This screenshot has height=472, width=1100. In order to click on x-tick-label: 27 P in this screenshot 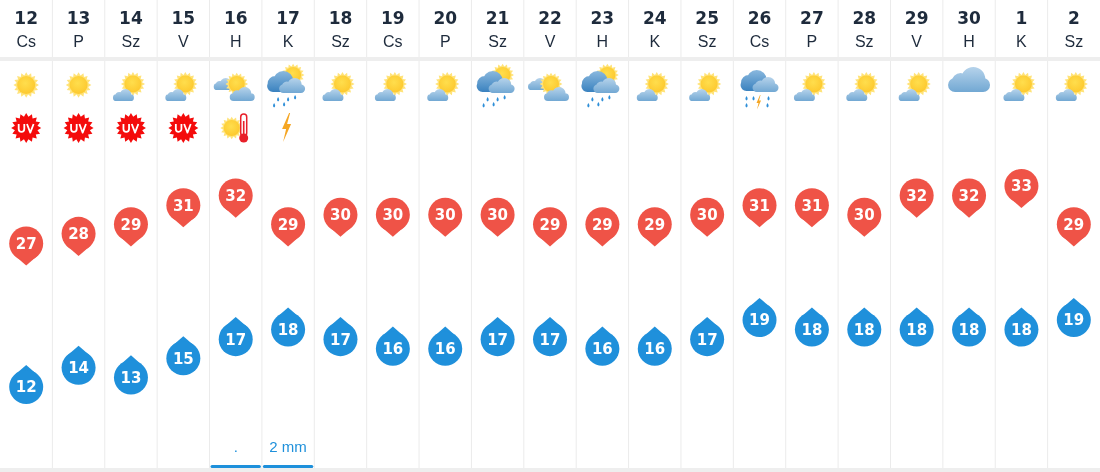, I will do `click(812, 29)`.